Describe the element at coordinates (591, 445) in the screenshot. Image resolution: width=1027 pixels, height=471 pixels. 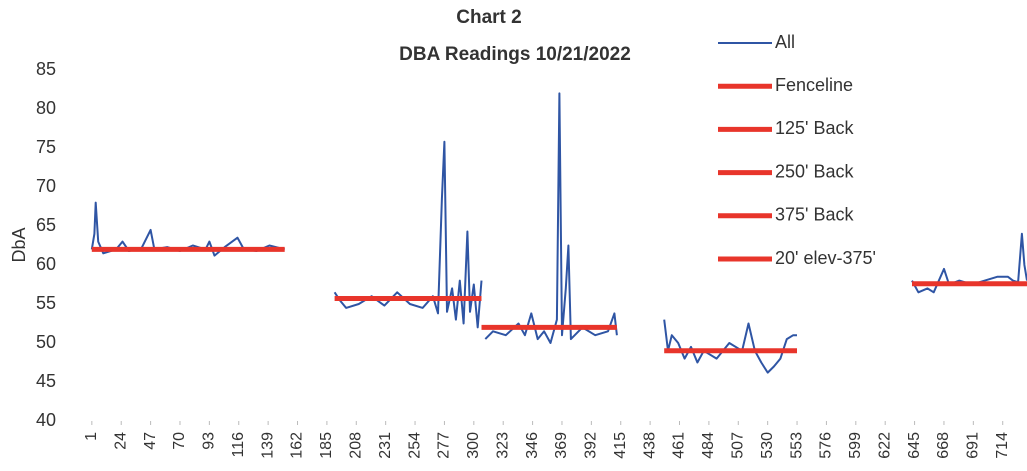
I see `x-tick-label: 392` at that location.